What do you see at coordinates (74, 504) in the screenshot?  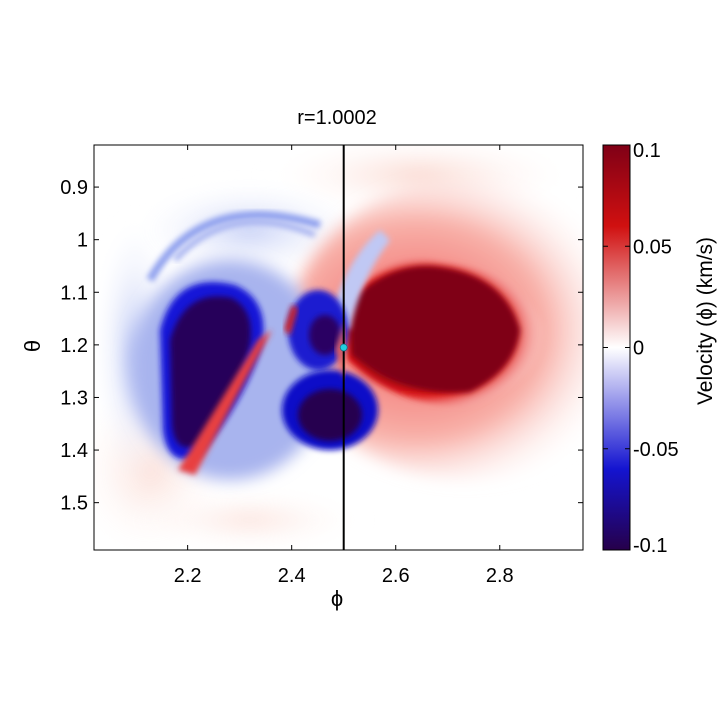 I see `y-tick-label: 1.5` at bounding box center [74, 504].